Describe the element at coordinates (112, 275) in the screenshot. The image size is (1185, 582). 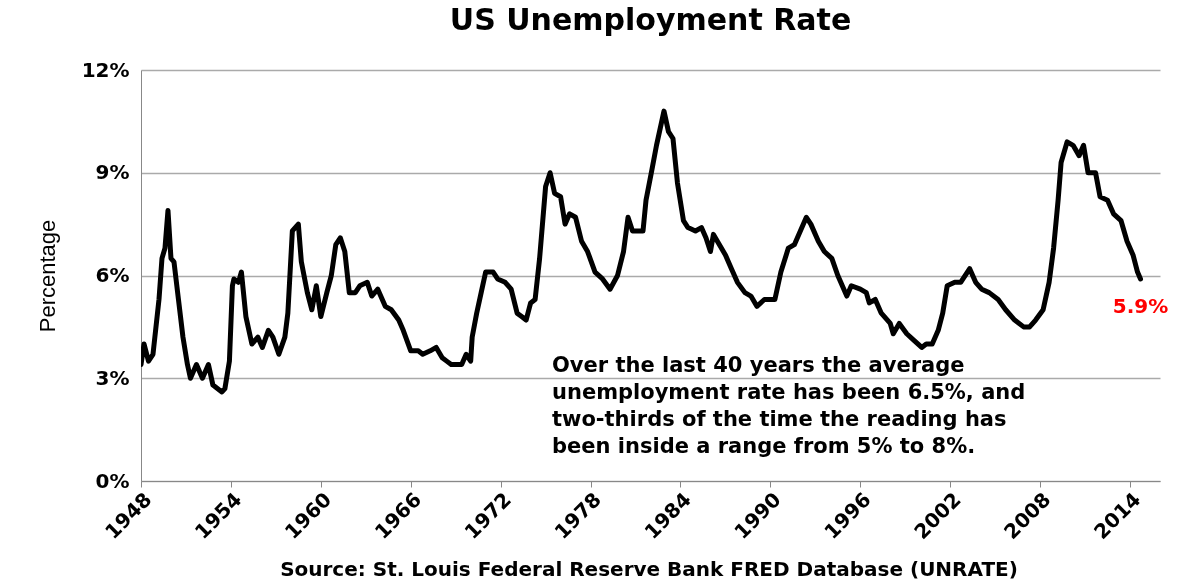
I see `y-tick-label: 6%` at that location.